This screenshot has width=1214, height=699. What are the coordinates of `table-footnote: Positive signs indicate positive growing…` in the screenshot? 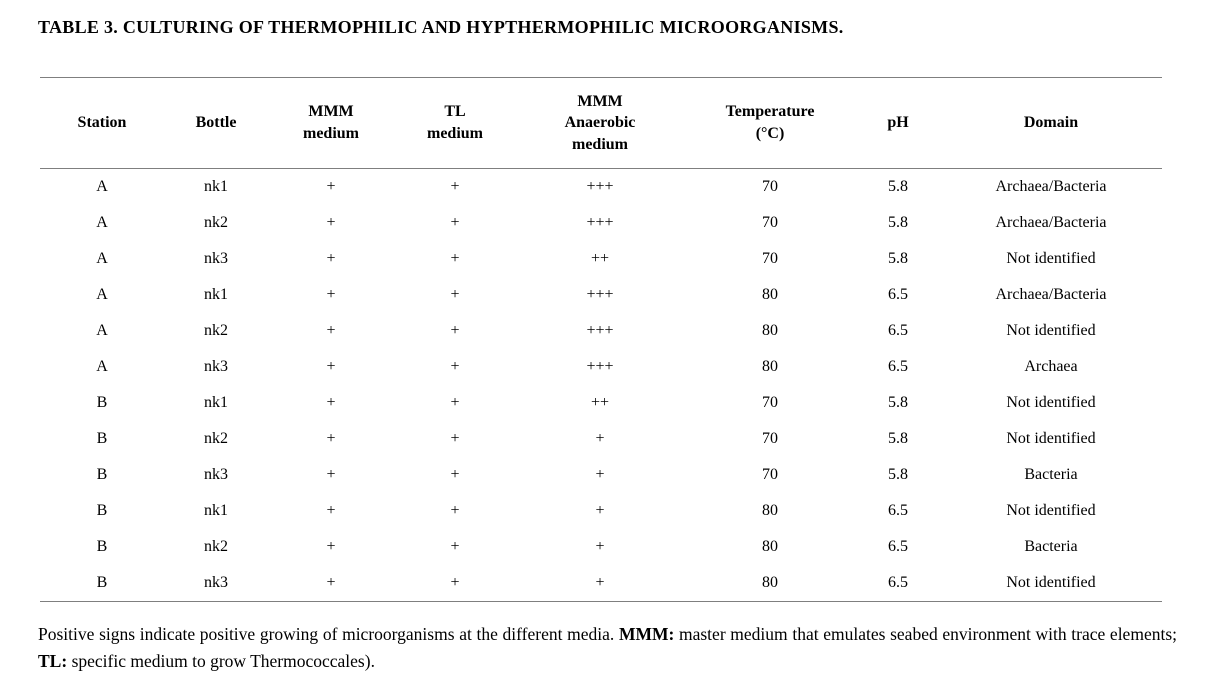 It's located at (607, 648).